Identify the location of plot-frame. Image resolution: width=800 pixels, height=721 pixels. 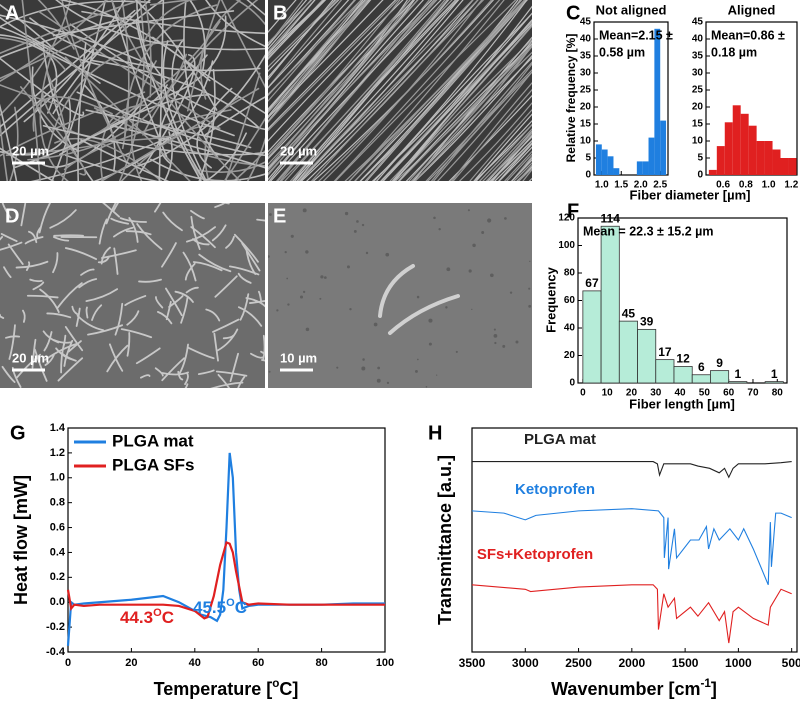
(631, 98).